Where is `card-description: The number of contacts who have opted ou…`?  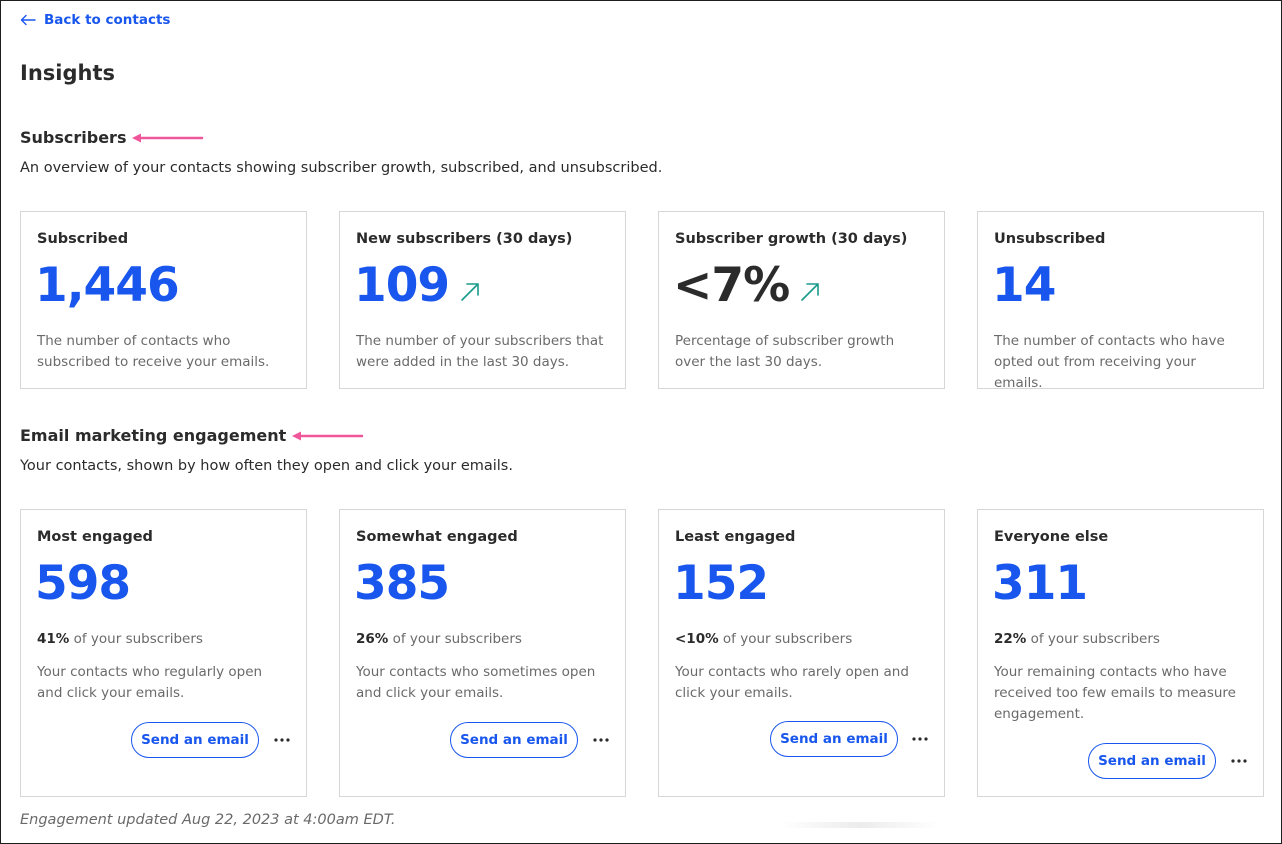
card-description: The number of contacts who have opted ou… is located at coordinates (1109, 362).